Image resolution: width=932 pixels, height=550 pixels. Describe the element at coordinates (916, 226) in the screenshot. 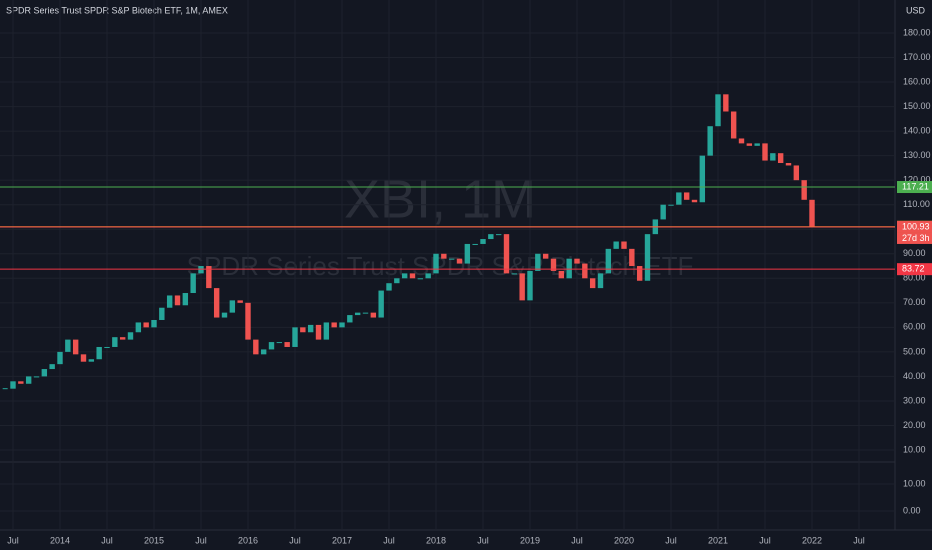

I see `price-tag-label: 100.93` at that location.